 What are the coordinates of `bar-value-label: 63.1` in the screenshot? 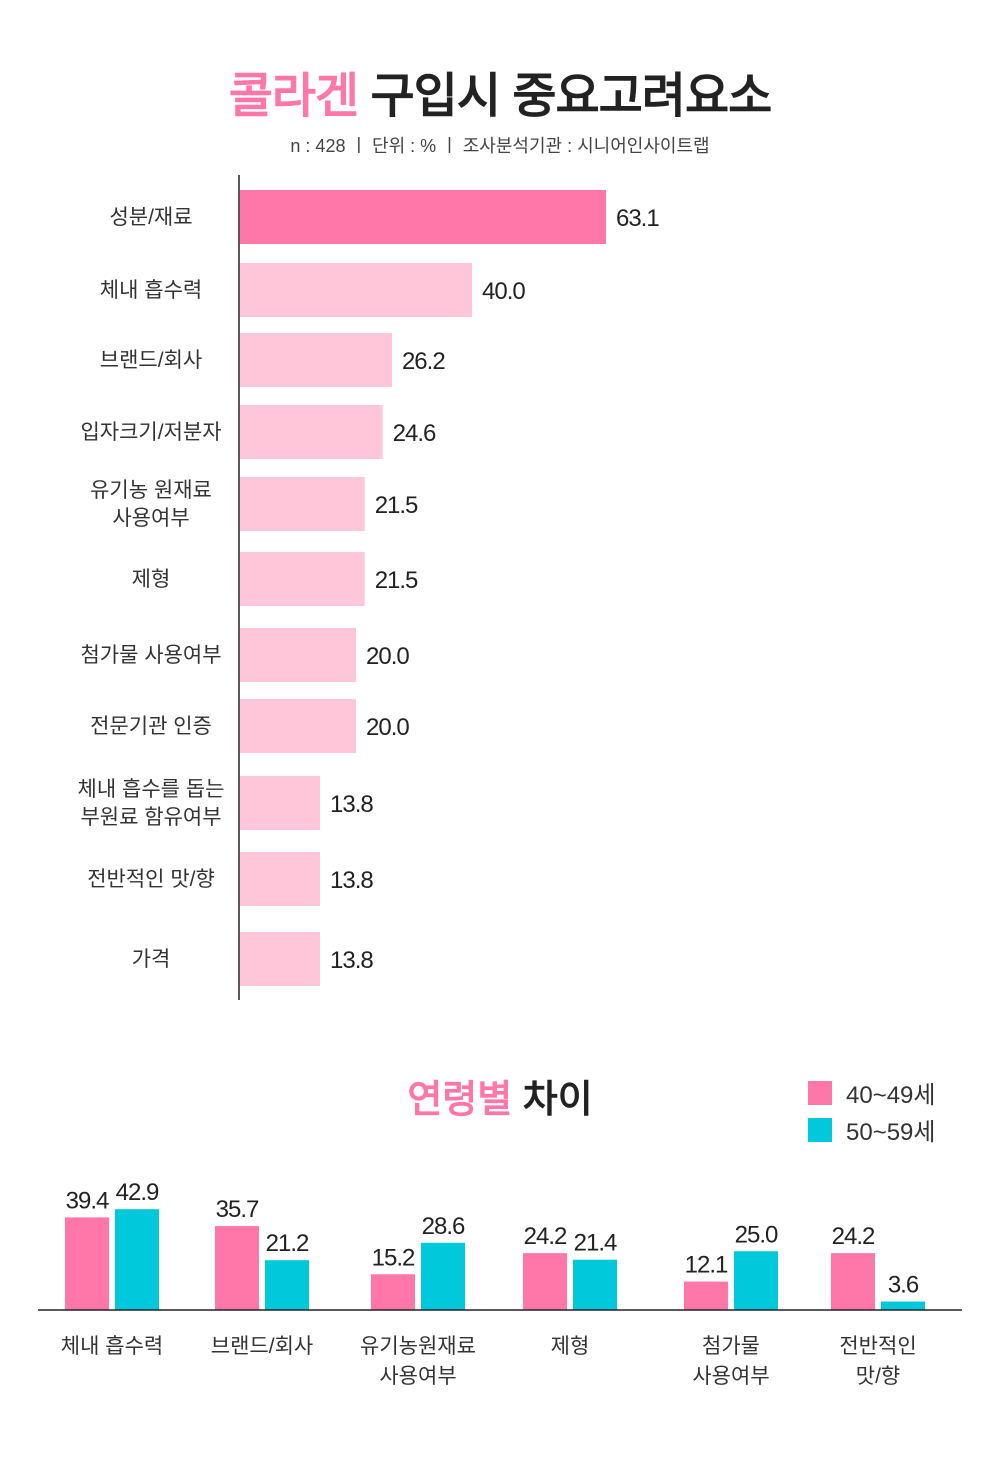 It's located at (637, 218).